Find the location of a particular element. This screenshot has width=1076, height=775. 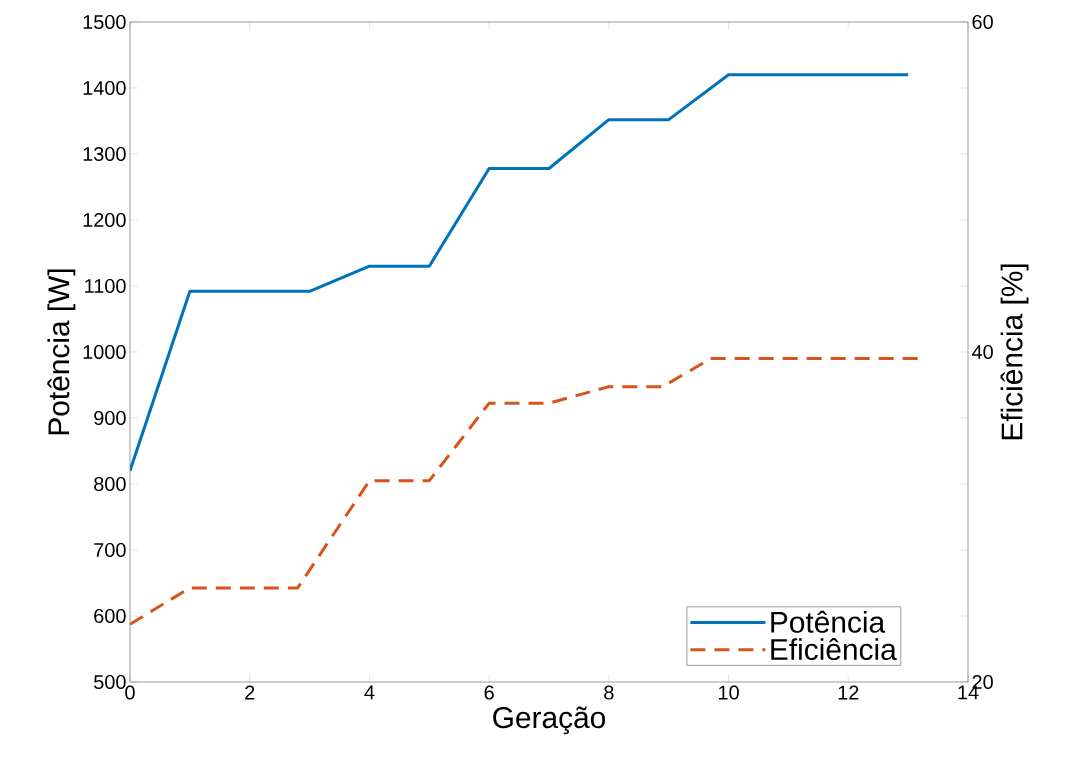

x-tick-label: 6 is located at coordinates (489, 692).